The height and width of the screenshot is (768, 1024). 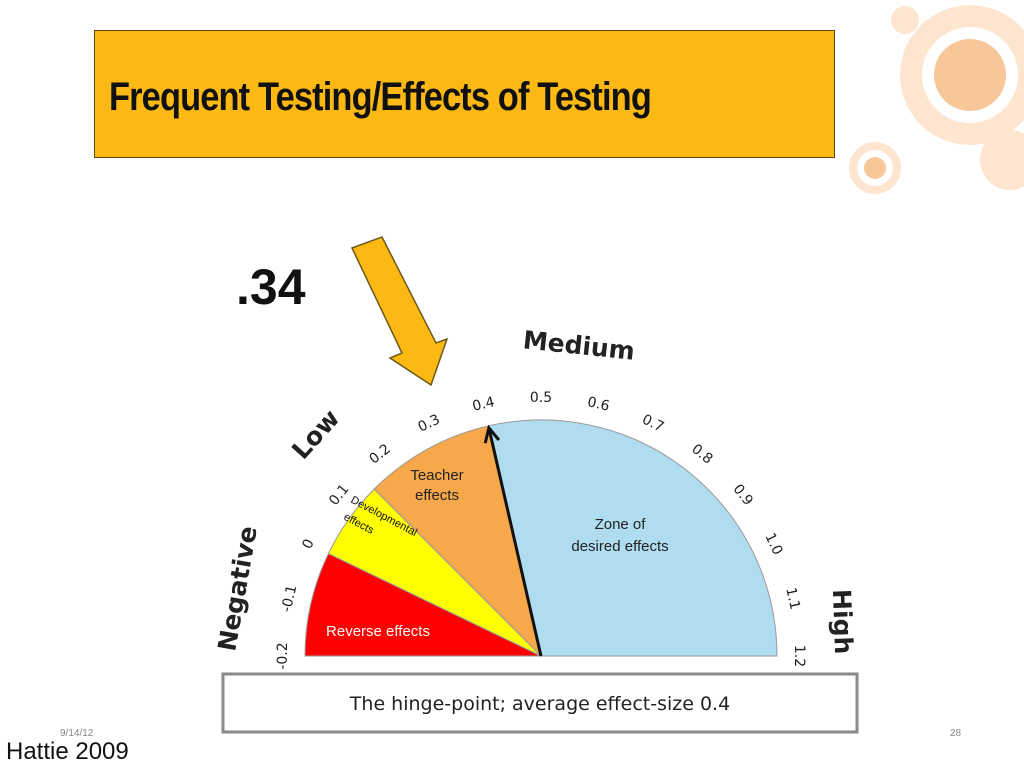 What do you see at coordinates (492, 434) in the screenshot?
I see `hinge-needle-head` at bounding box center [492, 434].